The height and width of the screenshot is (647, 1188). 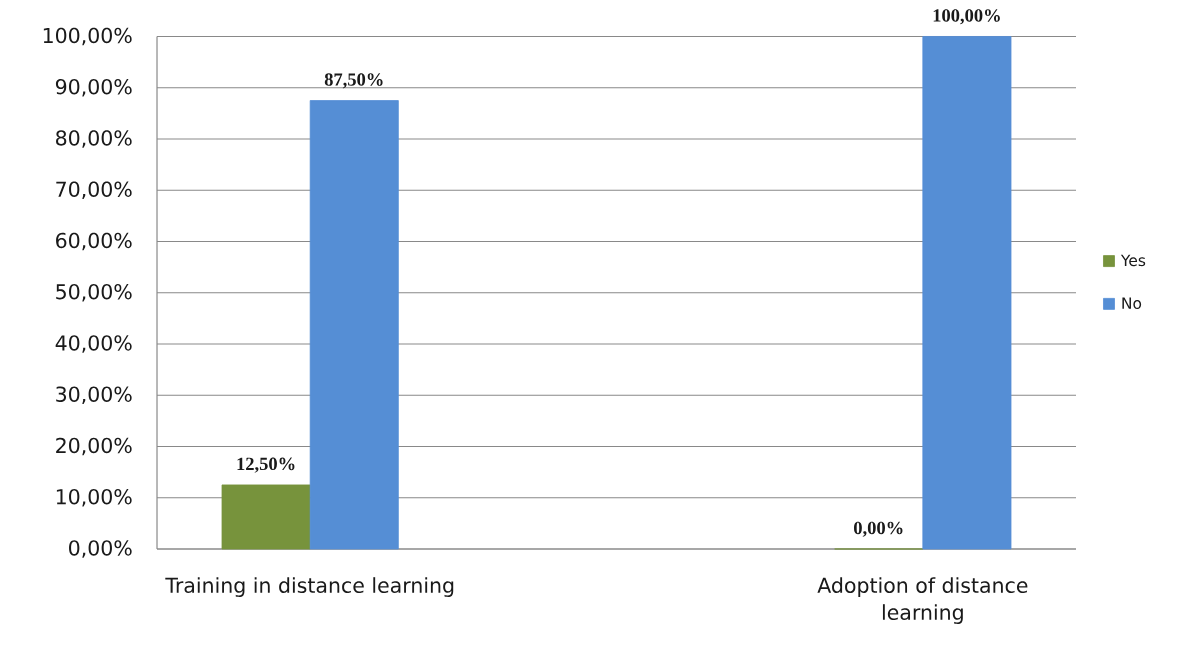 I want to click on x-tick-label: Training in distance learning, so click(x=309, y=587).